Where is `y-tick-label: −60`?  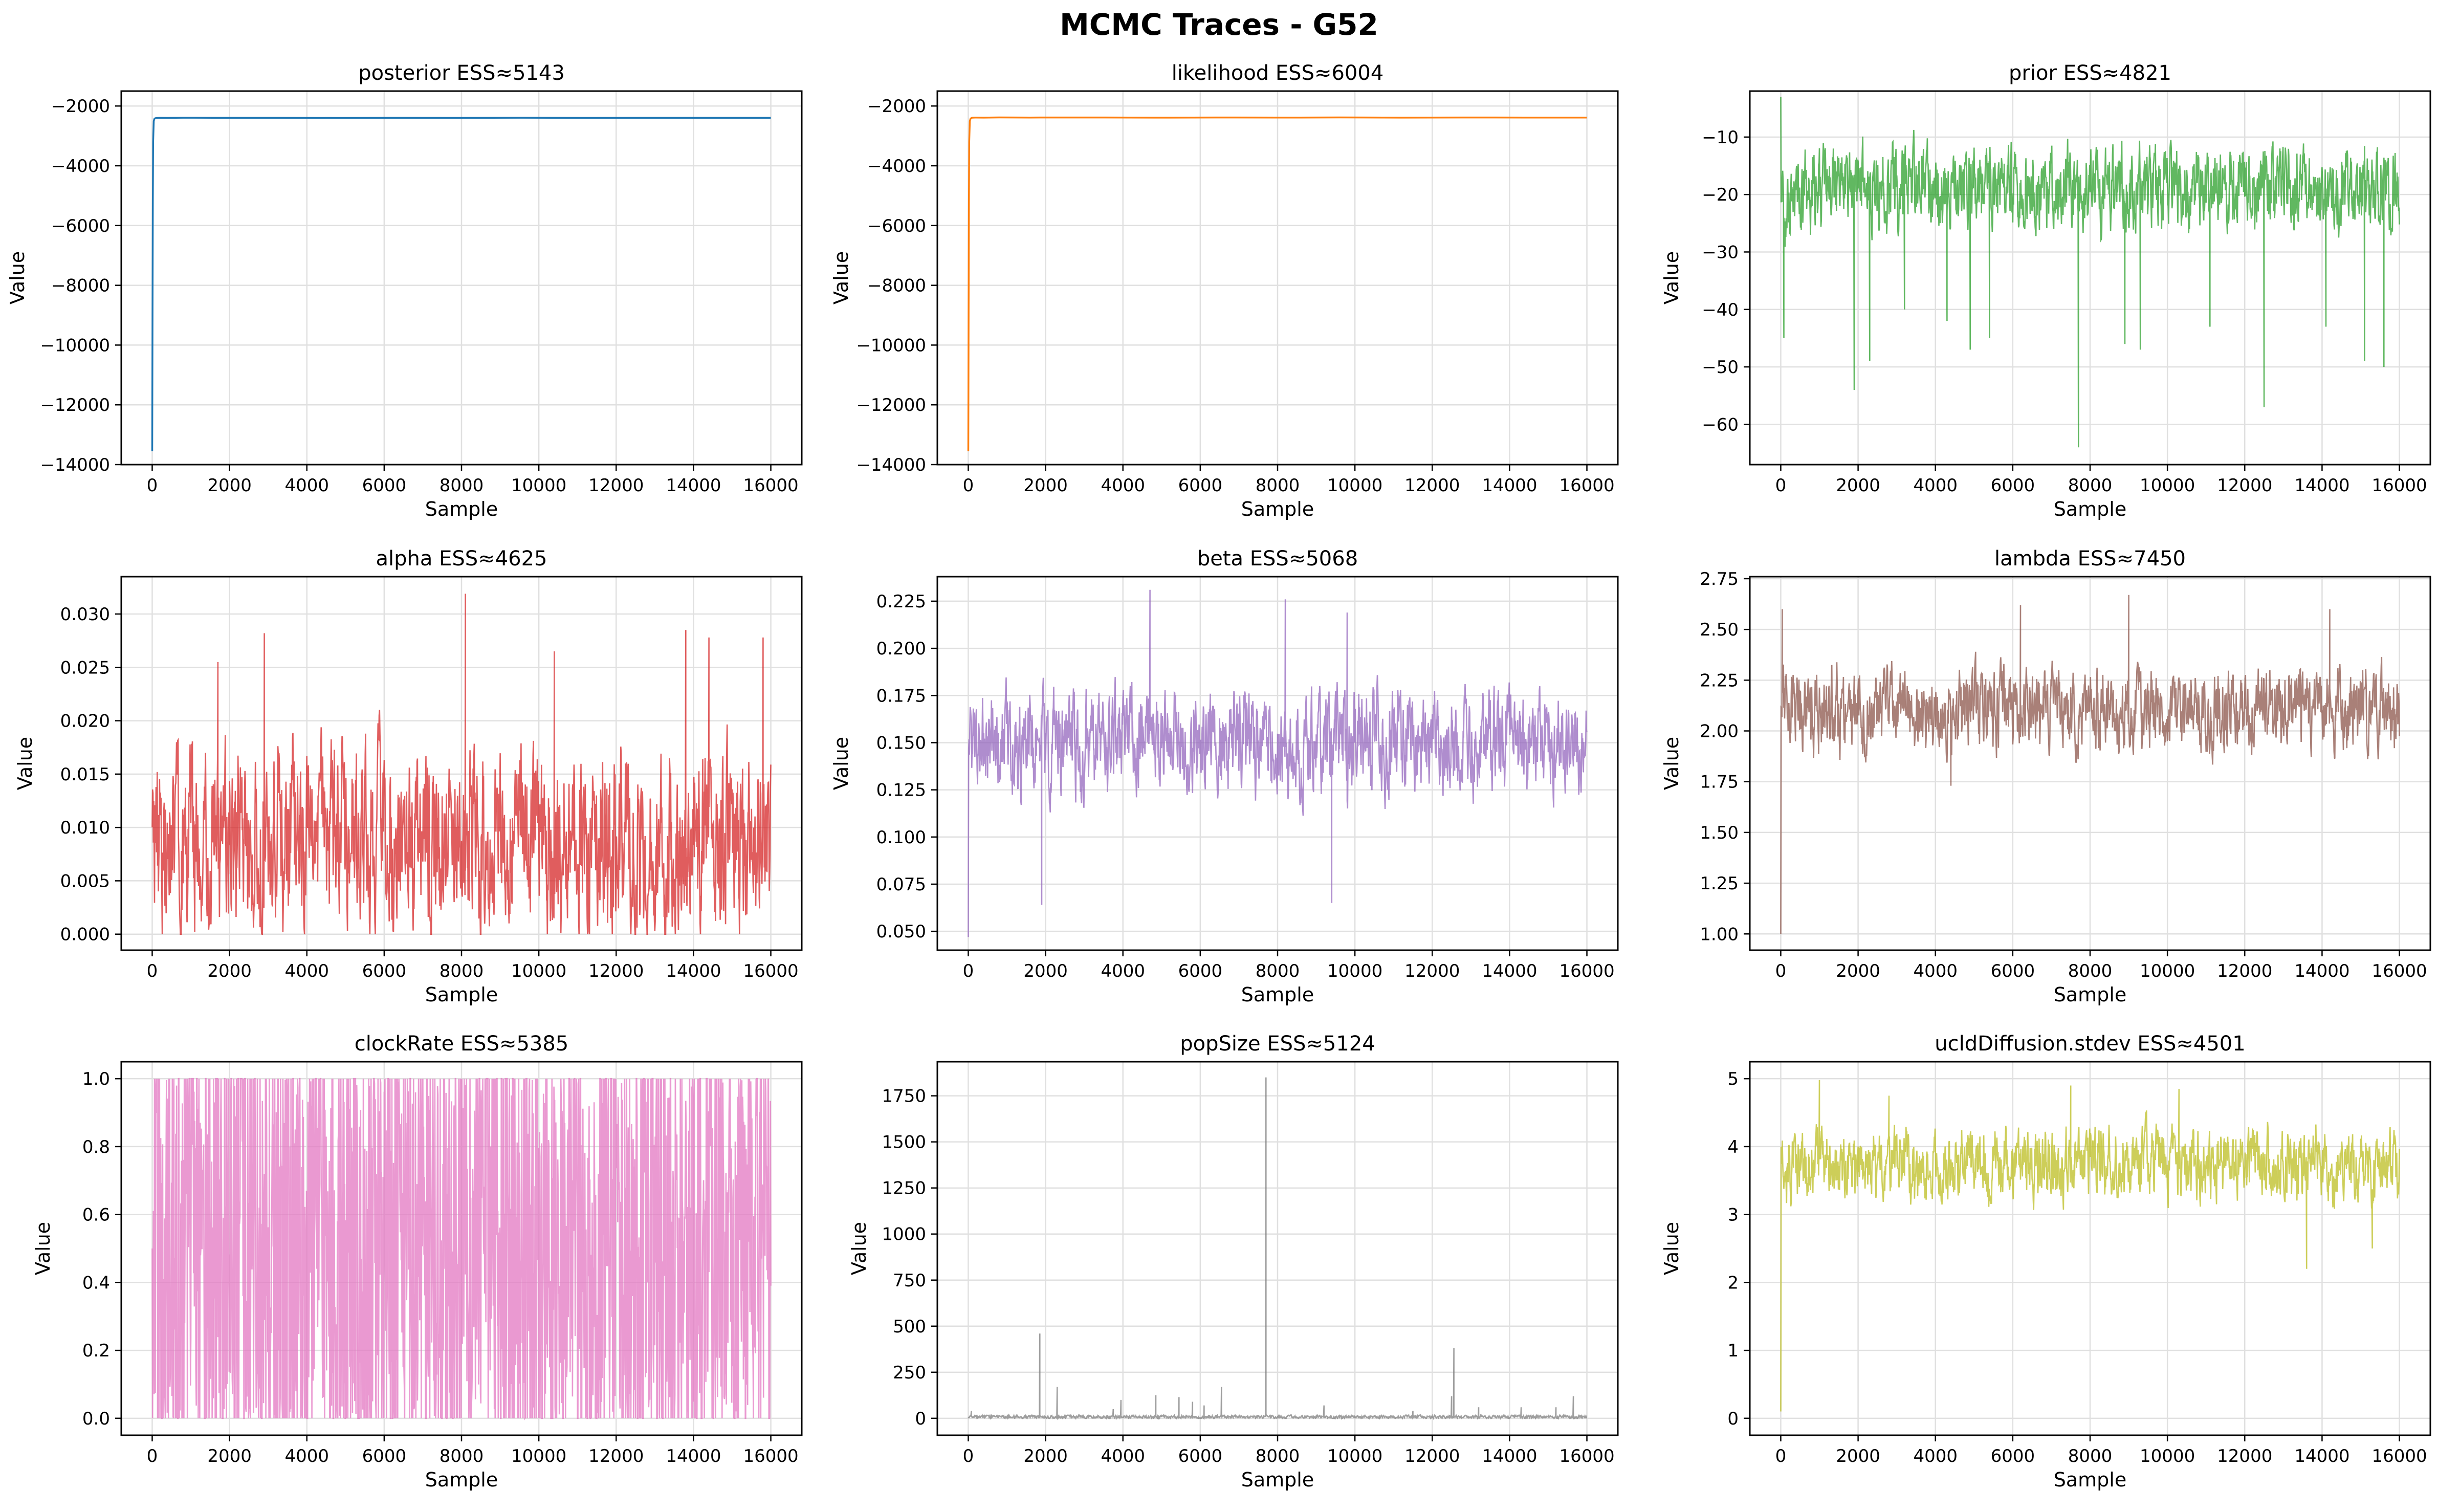
y-tick-label: −60 is located at coordinates (1720, 424).